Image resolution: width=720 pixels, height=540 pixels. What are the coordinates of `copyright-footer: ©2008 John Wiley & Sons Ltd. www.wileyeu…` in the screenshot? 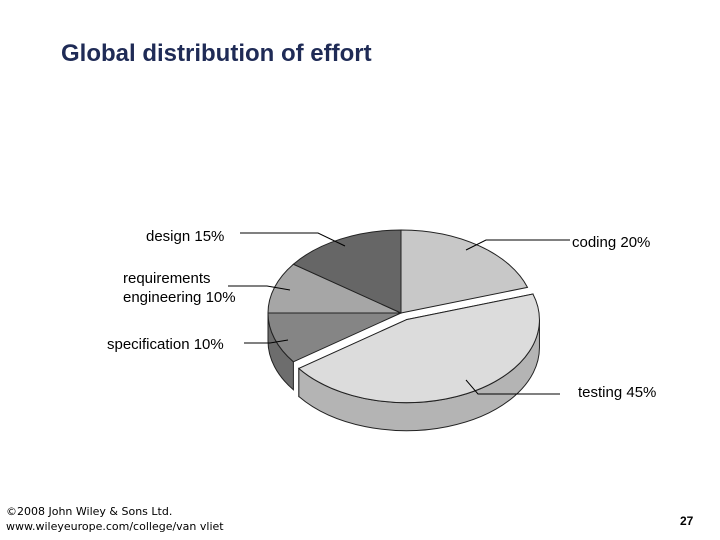 It's located at (115, 519).